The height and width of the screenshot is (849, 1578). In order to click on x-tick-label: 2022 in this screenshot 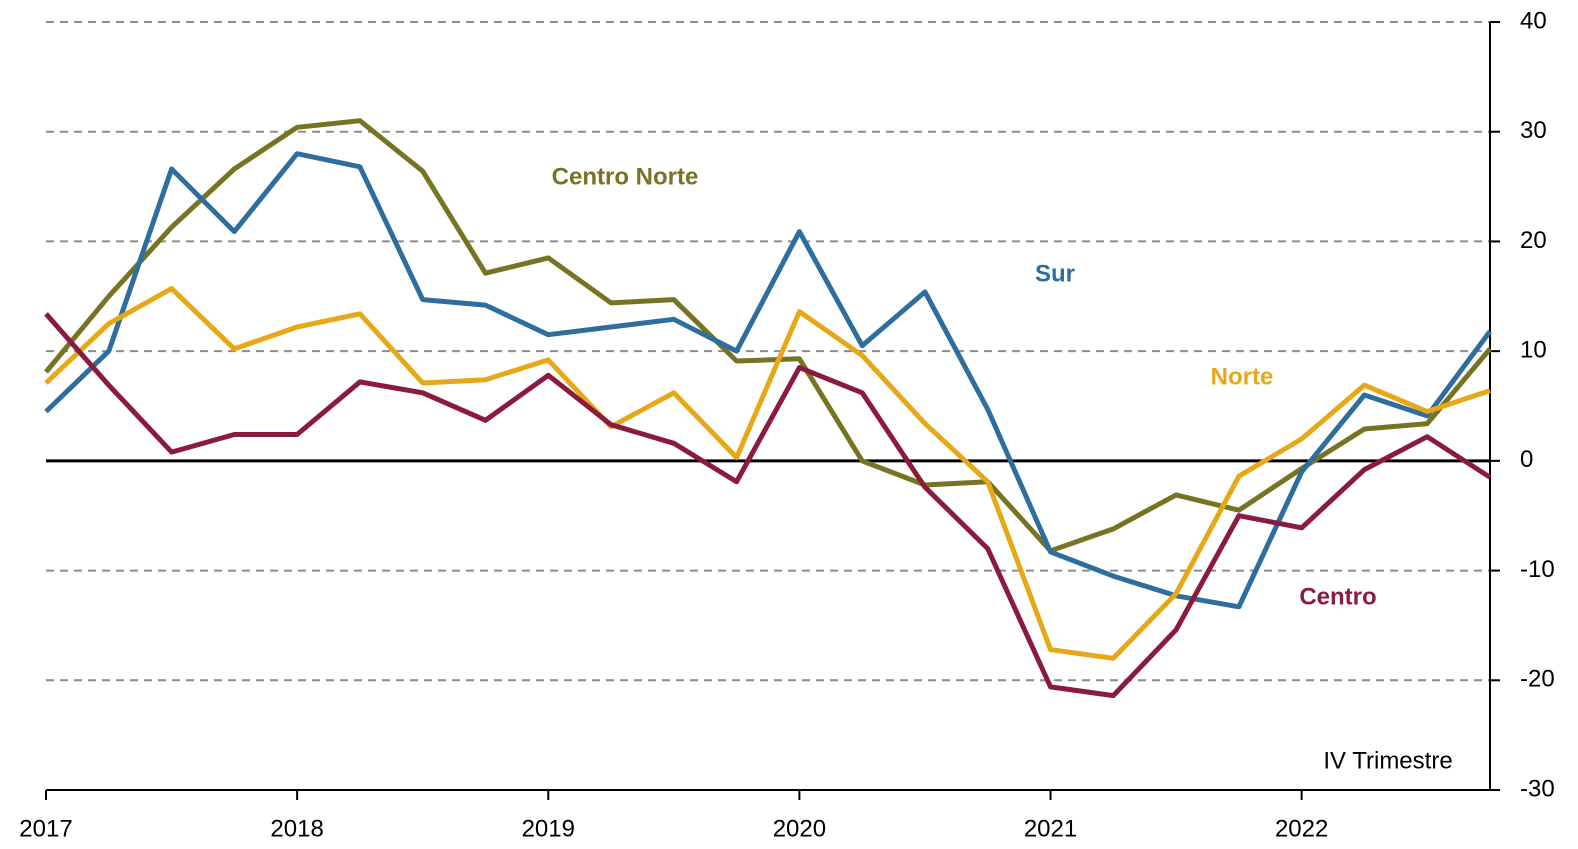, I will do `click(1301, 828)`.